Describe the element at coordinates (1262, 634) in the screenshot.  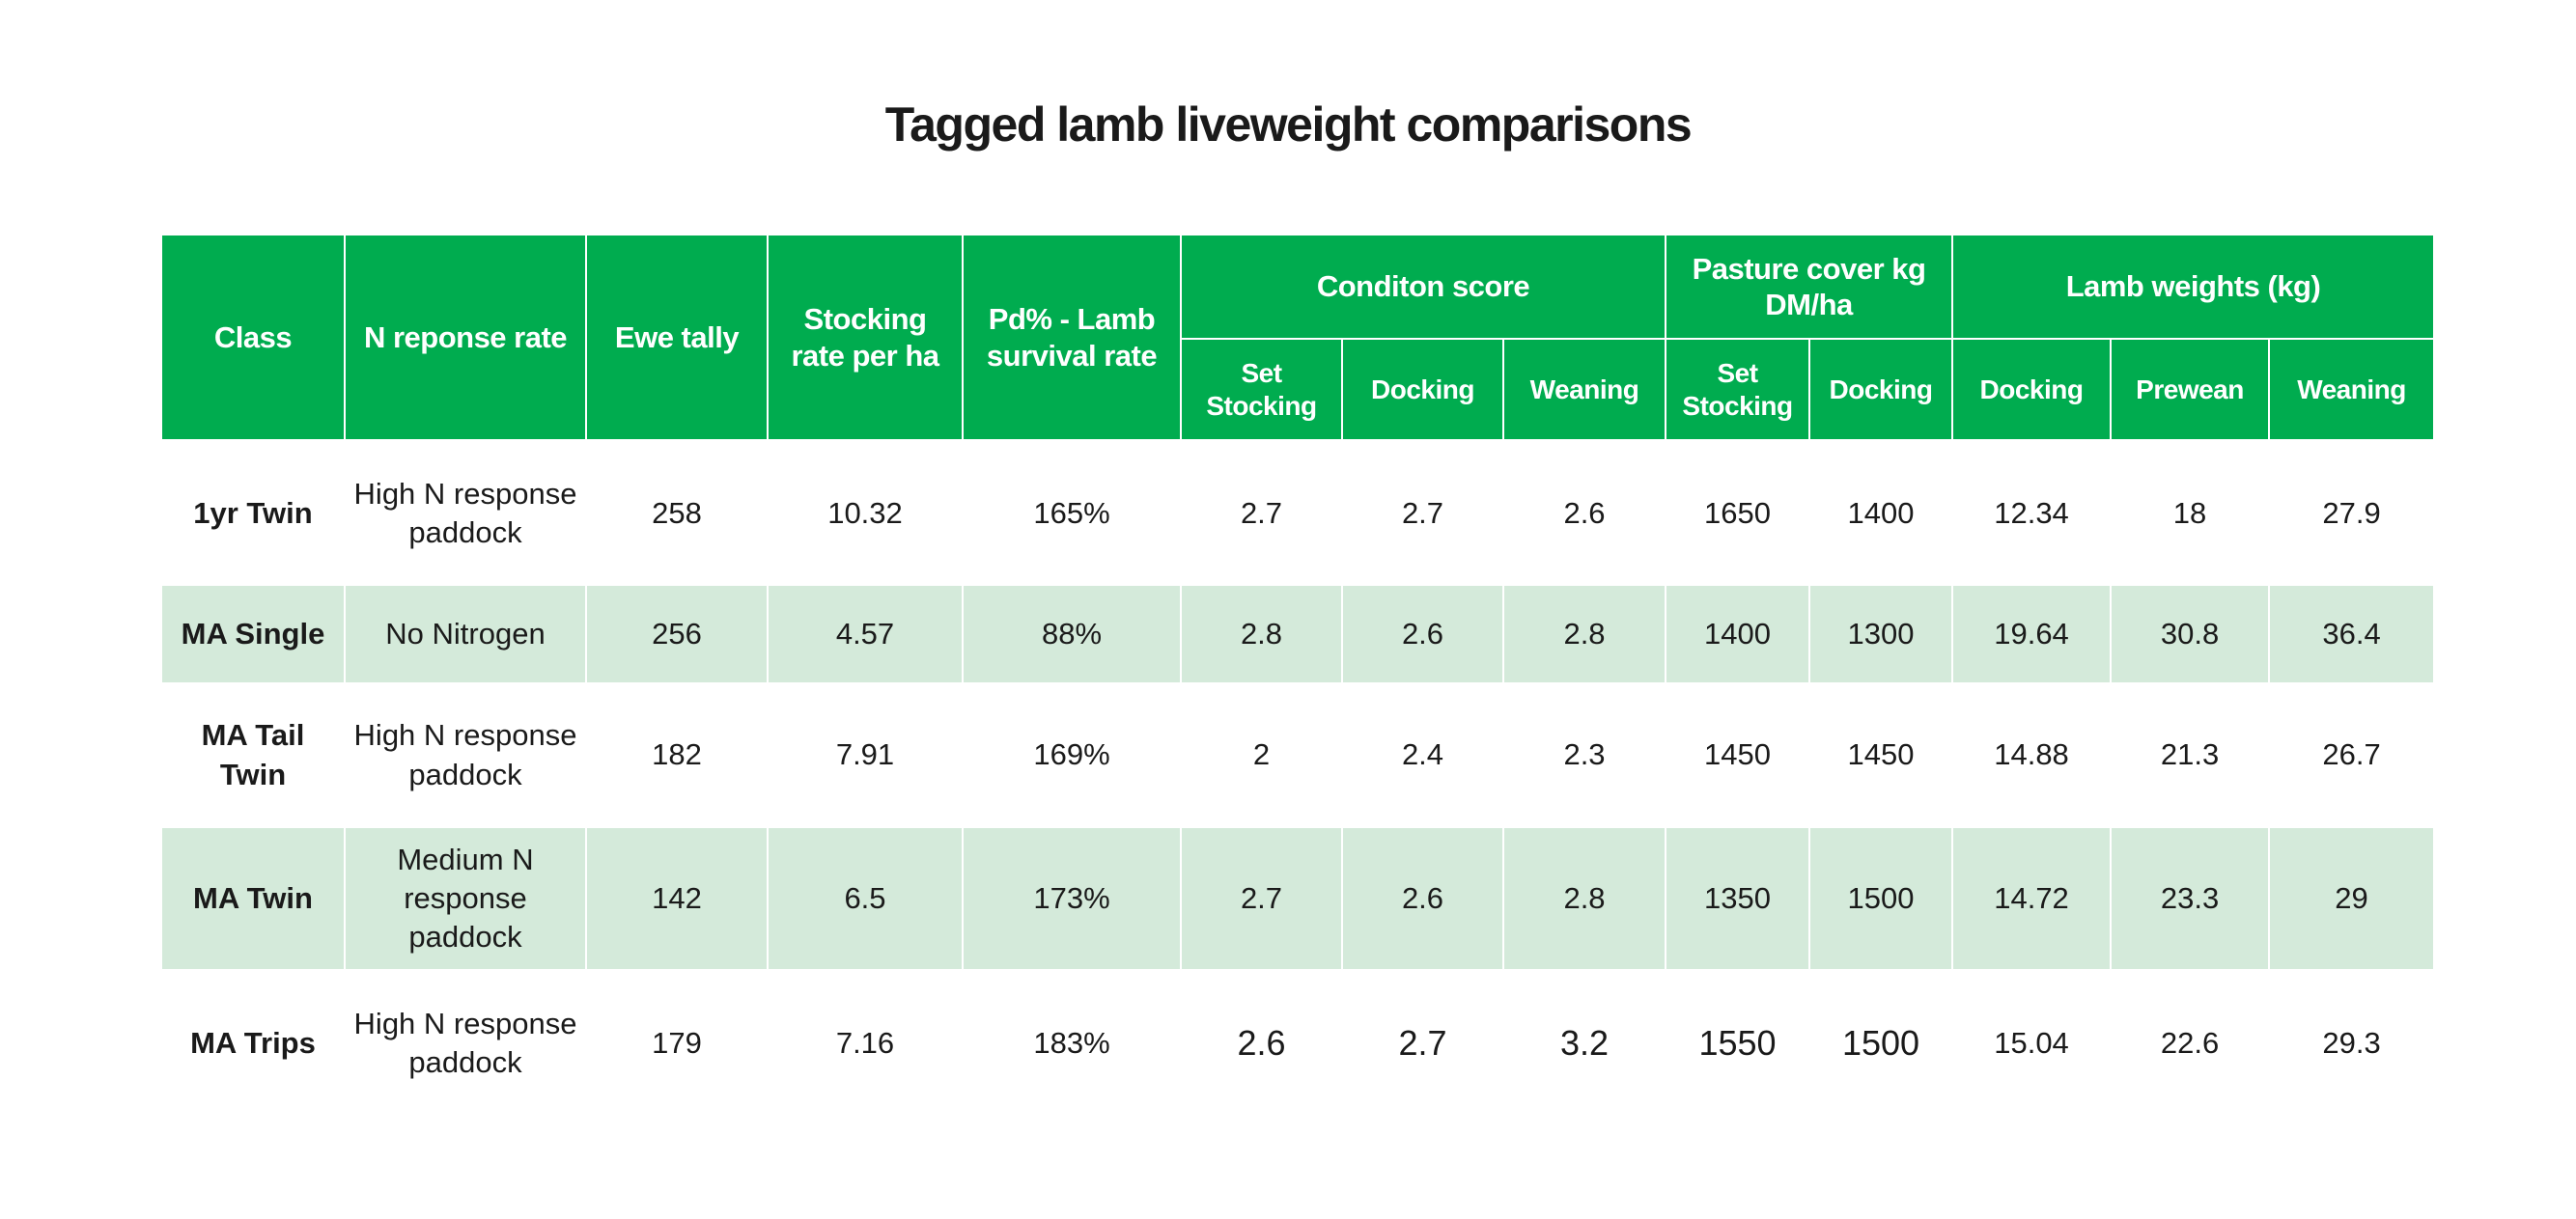
I see `cell-cs-set: 2.8` at that location.